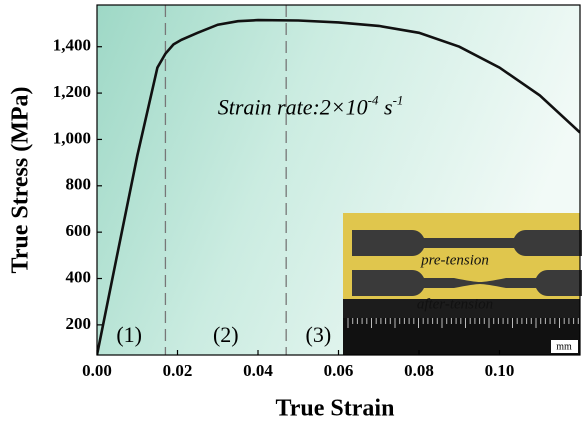 The height and width of the screenshot is (426, 582). Describe the element at coordinates (72, 91) in the screenshot. I see `y-tick-label: 1,200` at that location.